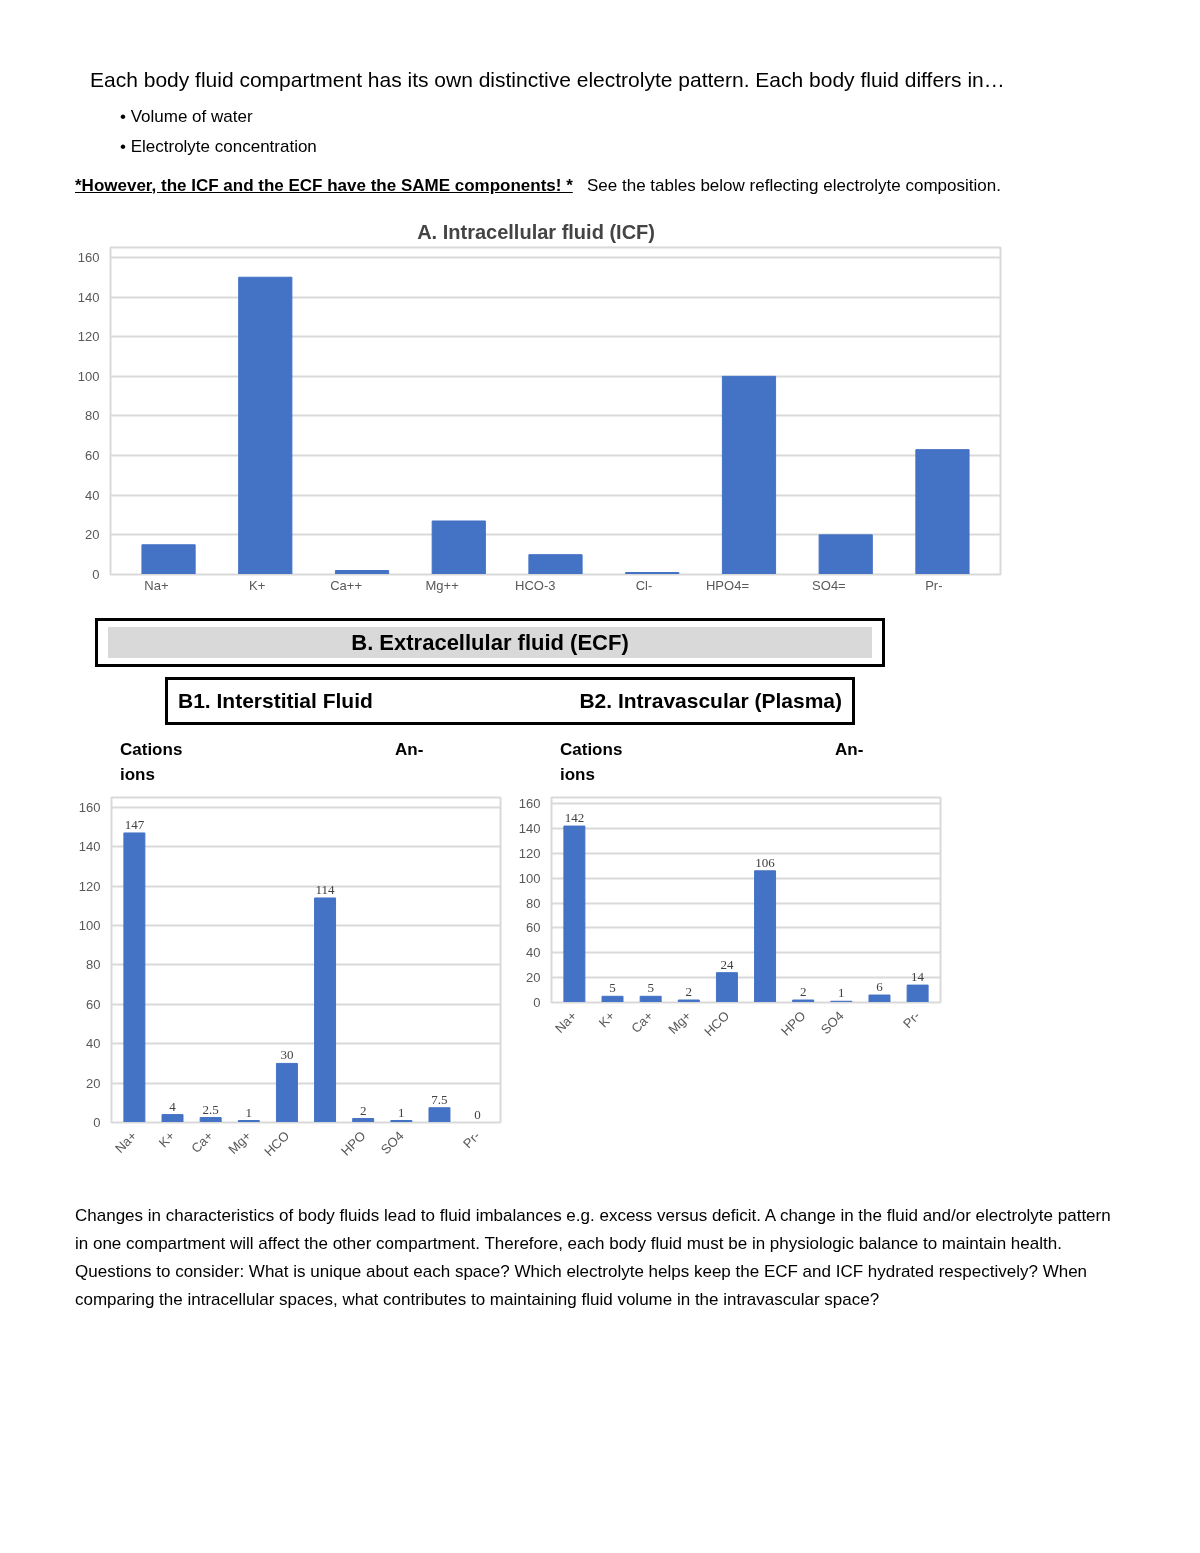  I want to click on x-tick-label: Cl-, so click(644, 585).